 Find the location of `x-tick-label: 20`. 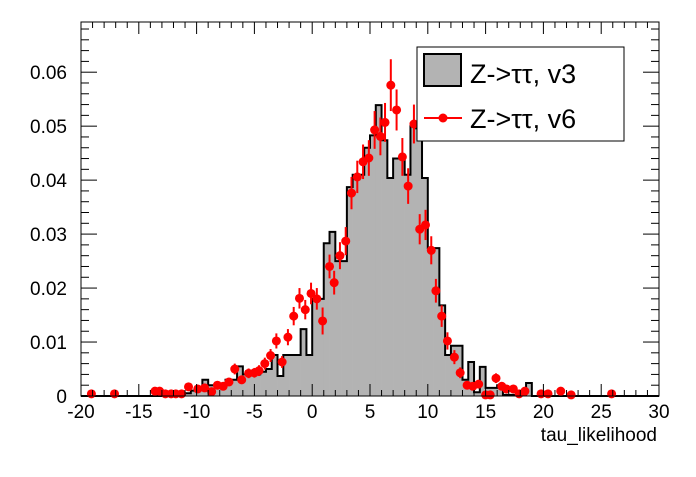

x-tick-label: 20 is located at coordinates (543, 412).